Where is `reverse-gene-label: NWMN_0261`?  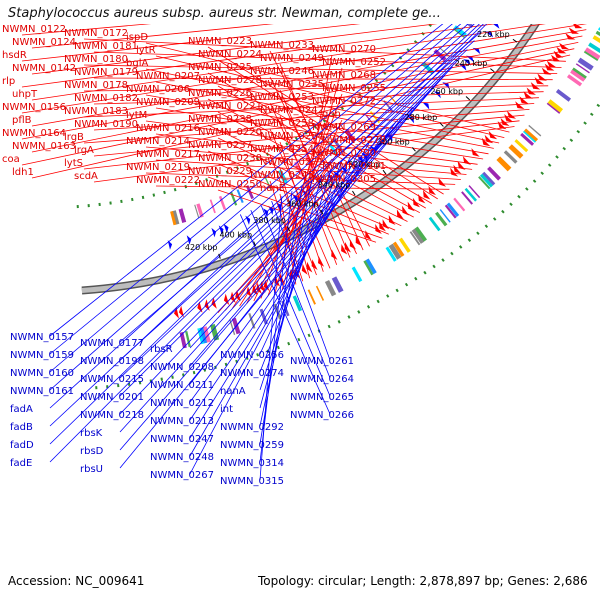
reverse-gene-label: NWMN_0261 is located at coordinates (322, 361).